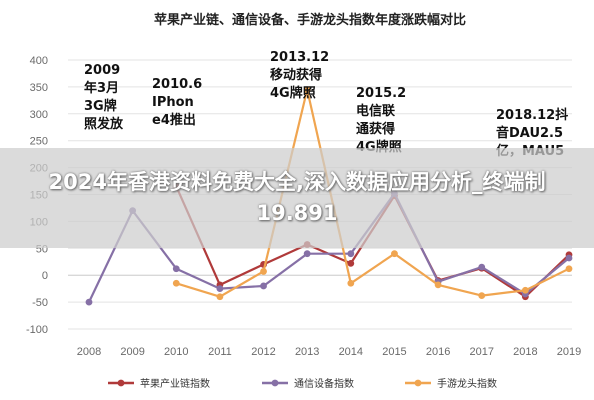 This screenshot has width=594, height=400. What do you see at coordinates (174, 120) in the screenshot?
I see `annotation-line: e4推出` at bounding box center [174, 120].